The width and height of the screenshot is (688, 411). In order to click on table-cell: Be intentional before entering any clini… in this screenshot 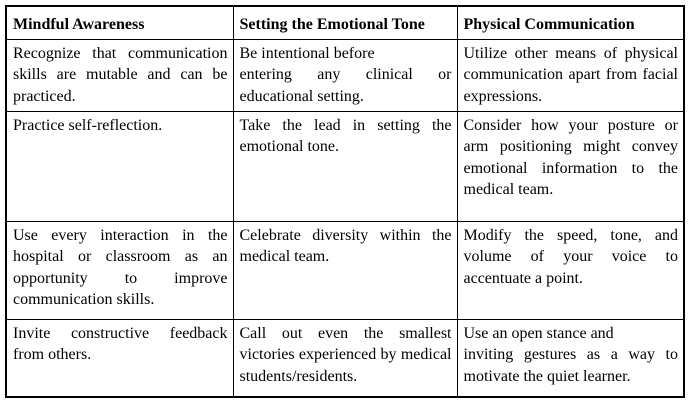, I will do `click(345, 75)`.